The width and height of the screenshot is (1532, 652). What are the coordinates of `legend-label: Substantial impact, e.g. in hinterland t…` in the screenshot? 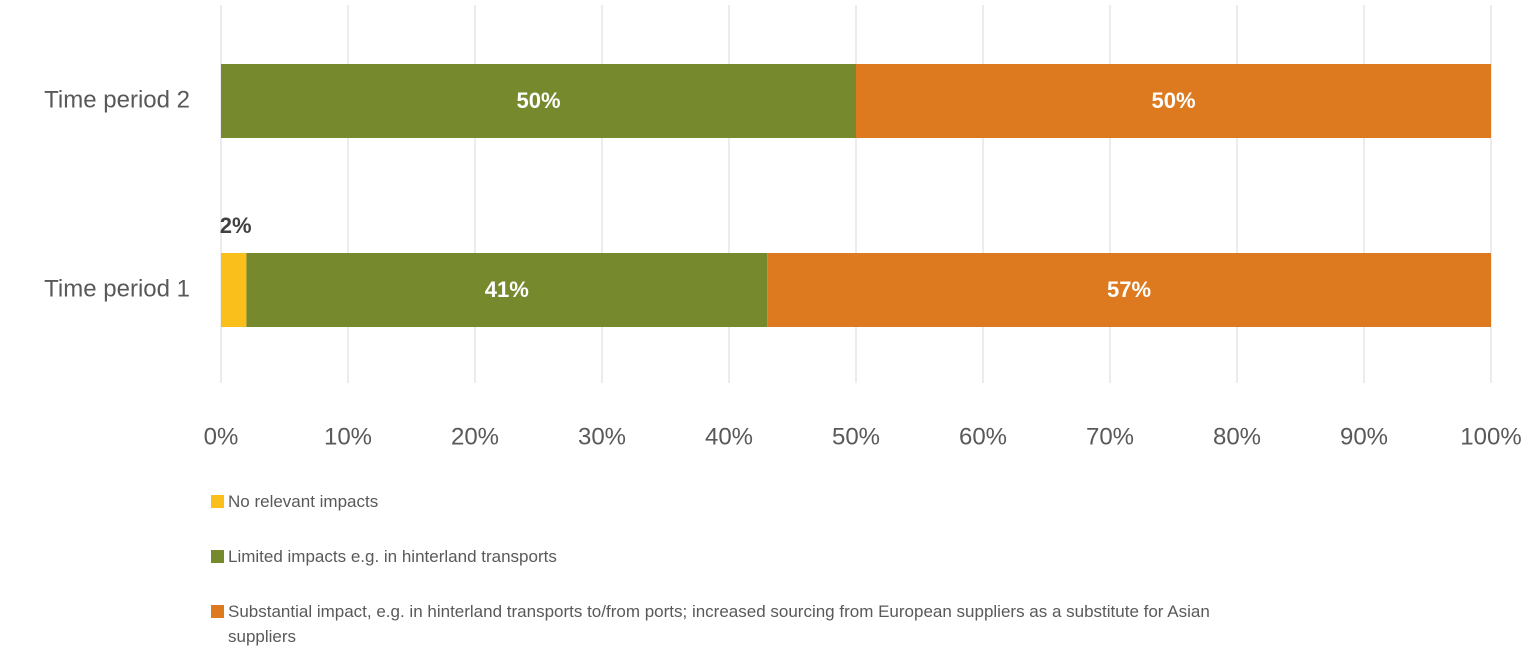 It's located at (719, 624).